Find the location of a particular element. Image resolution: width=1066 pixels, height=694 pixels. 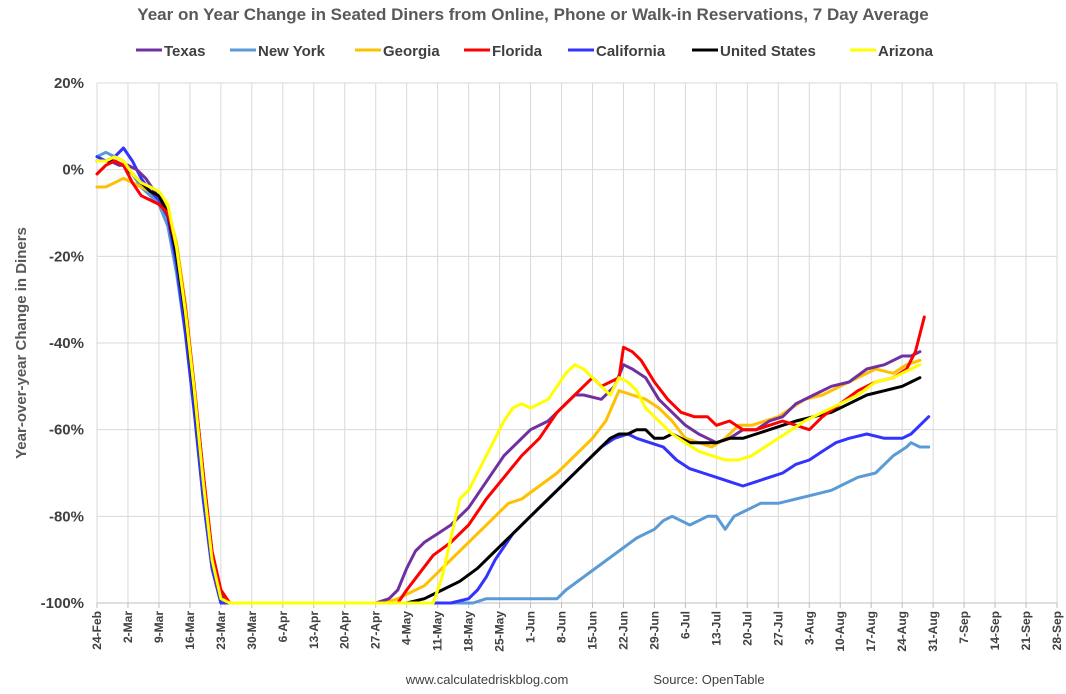

y-tick-label: -80% is located at coordinates (66, 516).